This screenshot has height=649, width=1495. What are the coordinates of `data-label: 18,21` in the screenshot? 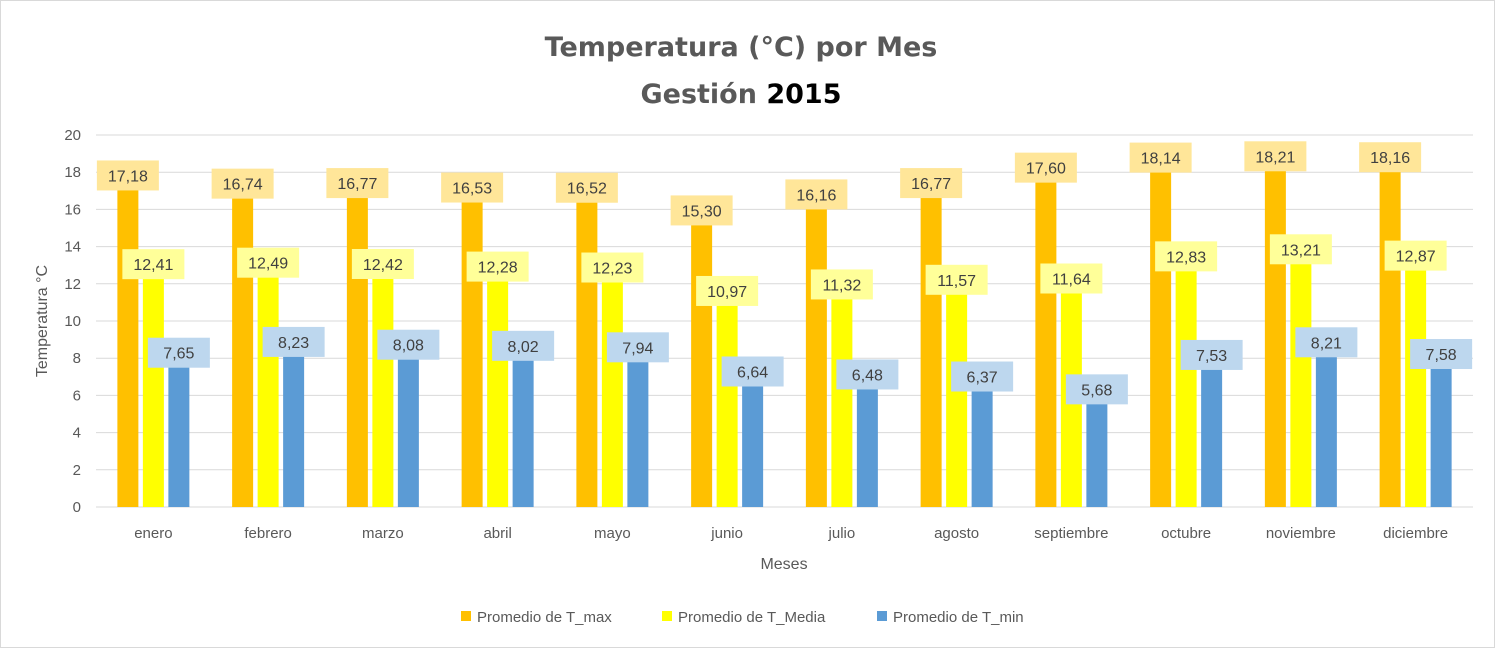 It's located at (1275, 157).